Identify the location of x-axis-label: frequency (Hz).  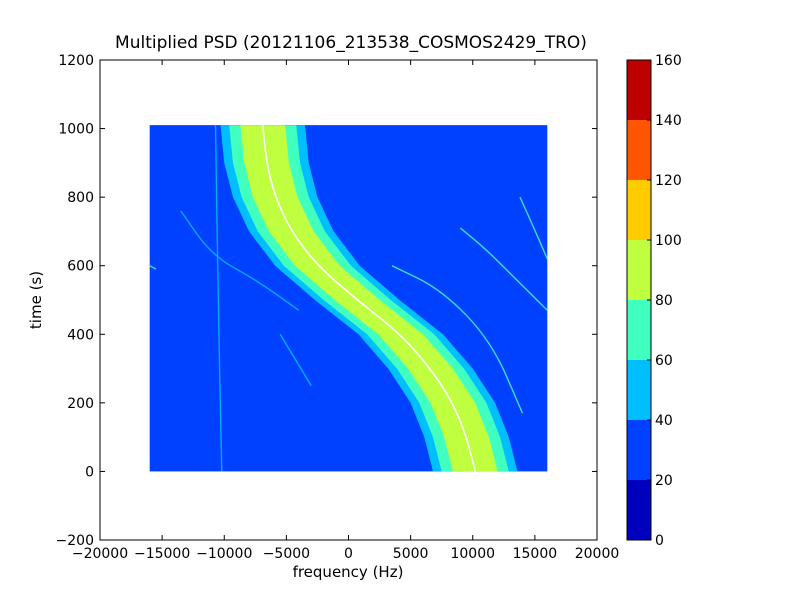
(348, 572).